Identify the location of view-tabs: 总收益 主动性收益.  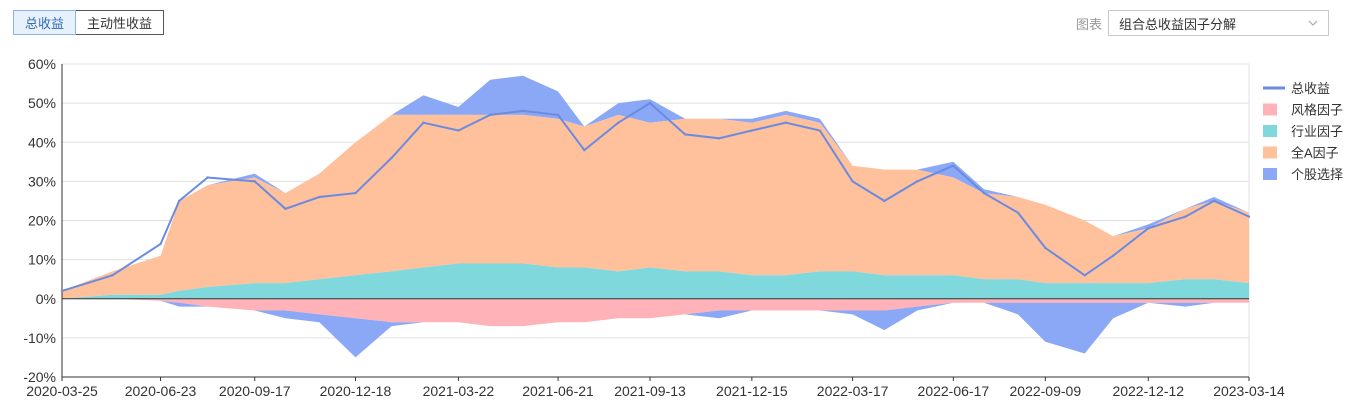
(89, 22).